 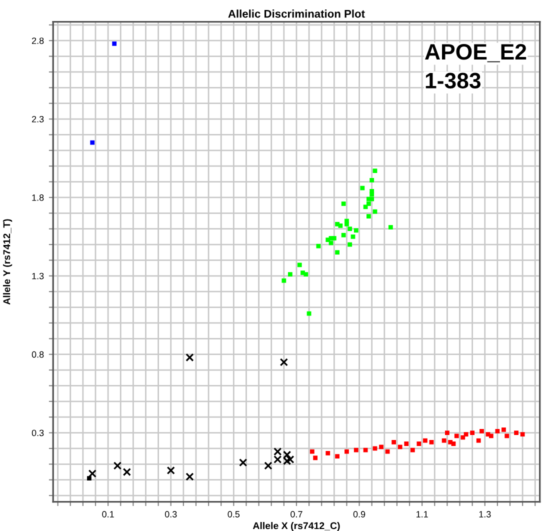 I want to click on x-tick-label: 0.5, so click(x=234, y=514).